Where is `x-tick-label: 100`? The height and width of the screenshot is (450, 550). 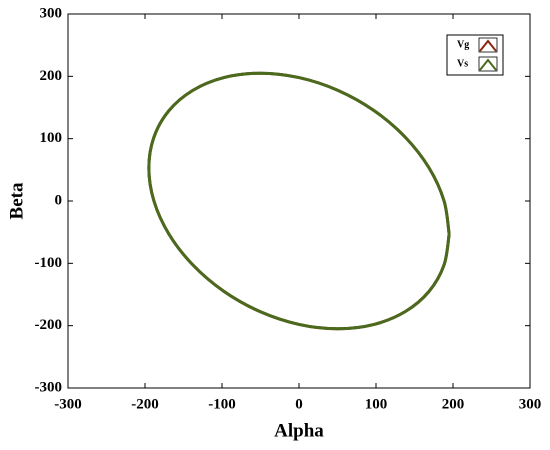
x-tick-label: 100 is located at coordinates (376, 404).